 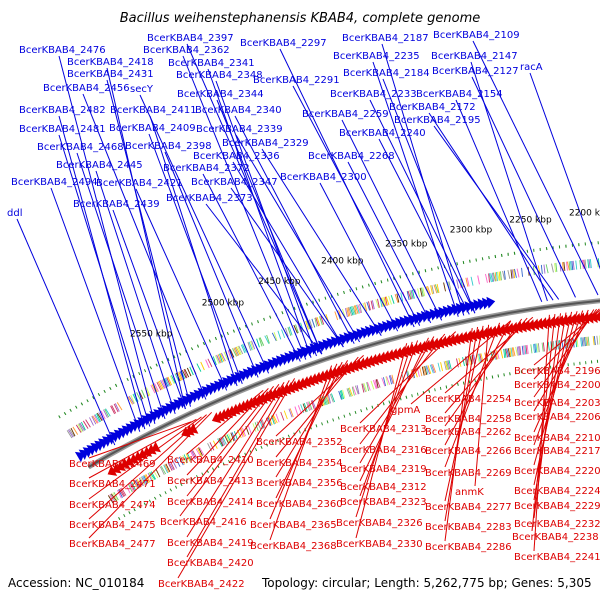 I want to click on gene-label: BcerKBAB4_2127, so click(x=475, y=71).